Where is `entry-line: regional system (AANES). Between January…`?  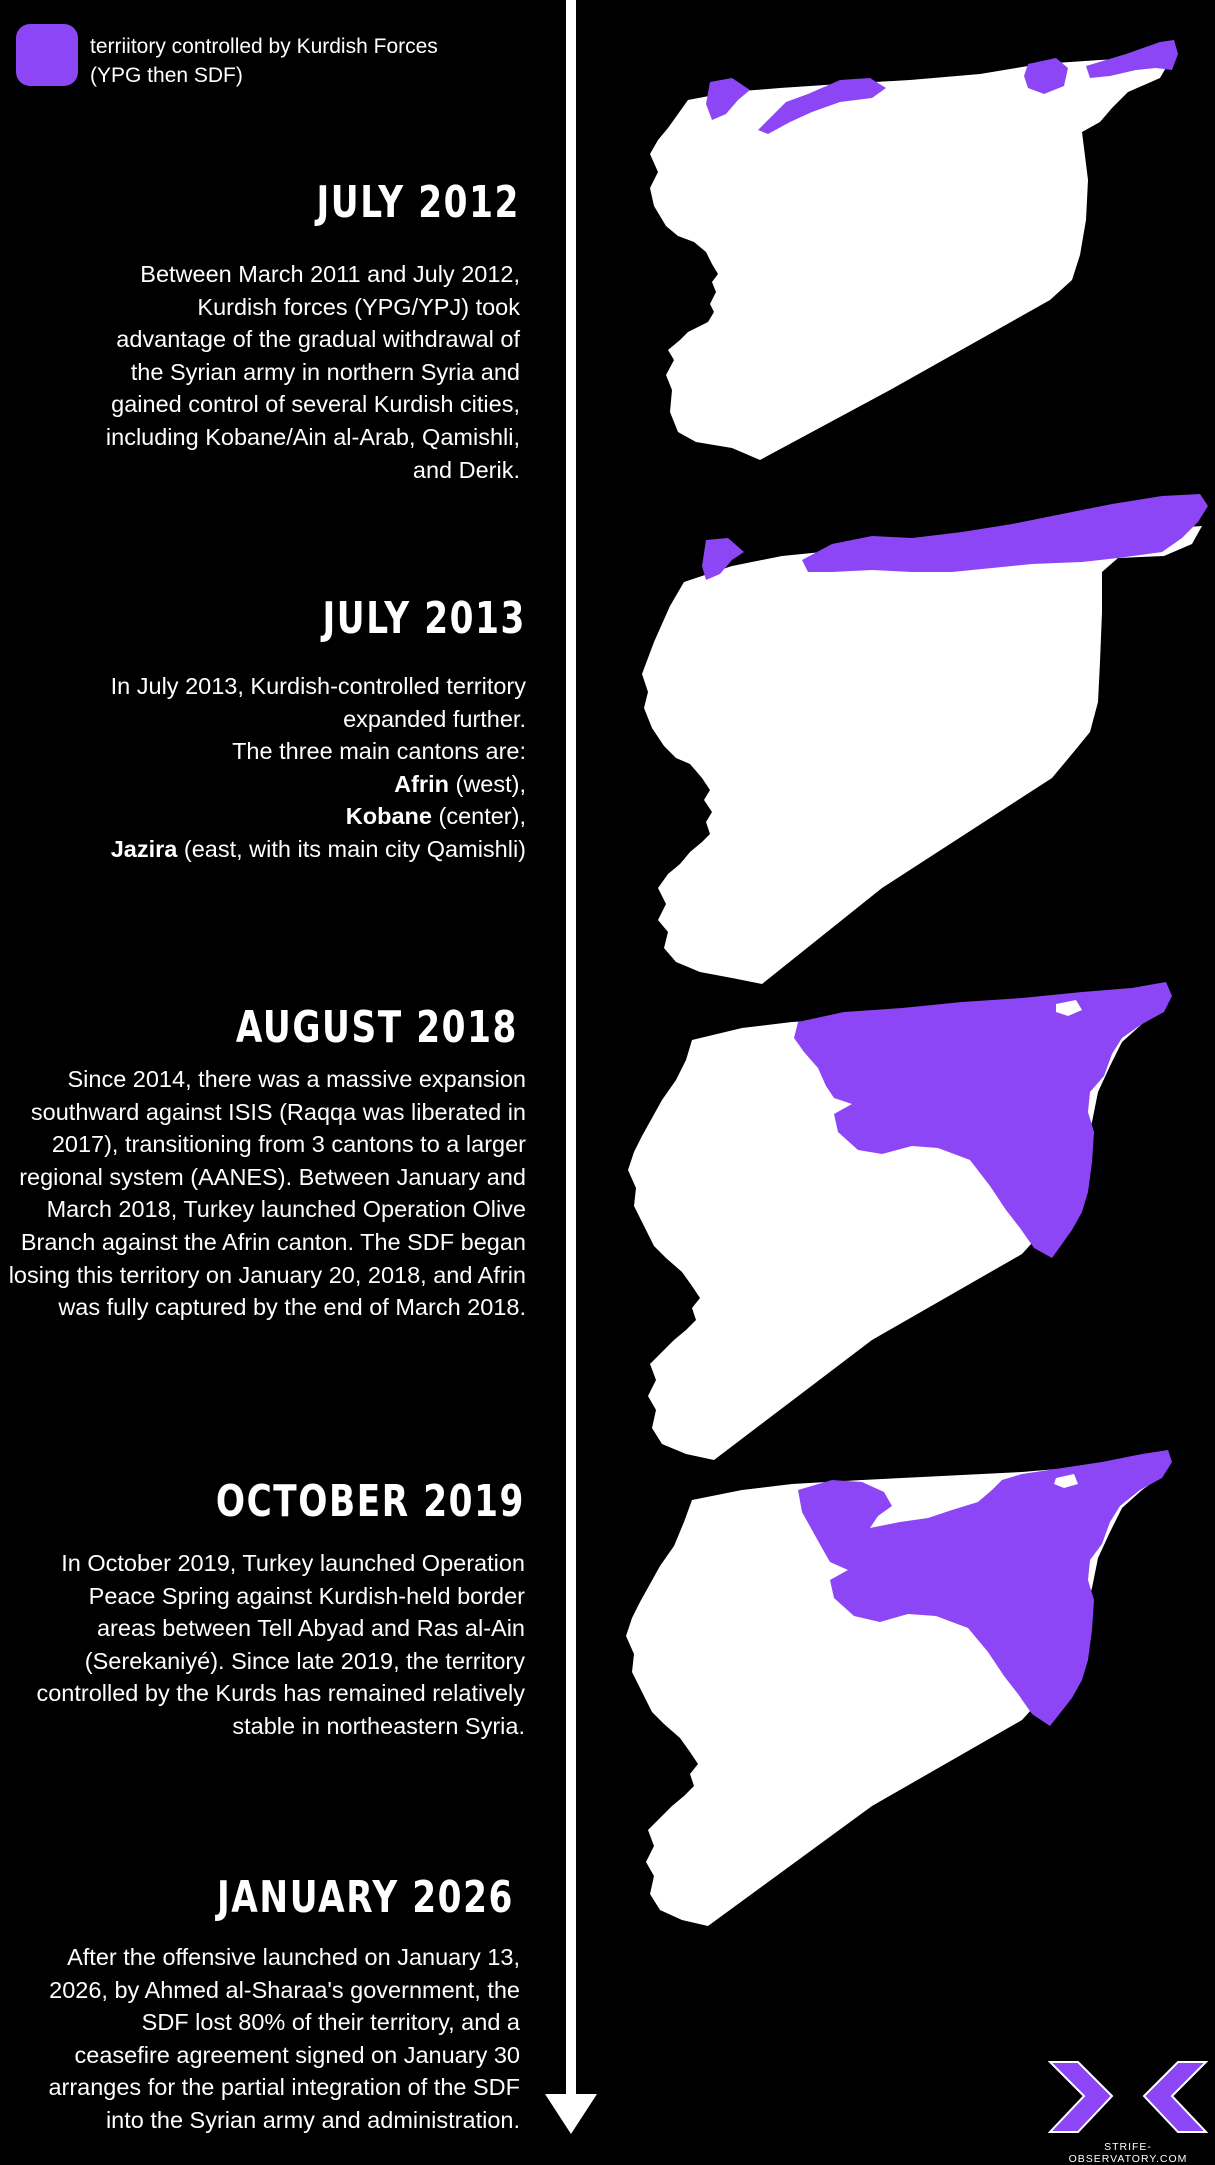 entry-line: regional system (AANES). Between January… is located at coordinates (272, 1176).